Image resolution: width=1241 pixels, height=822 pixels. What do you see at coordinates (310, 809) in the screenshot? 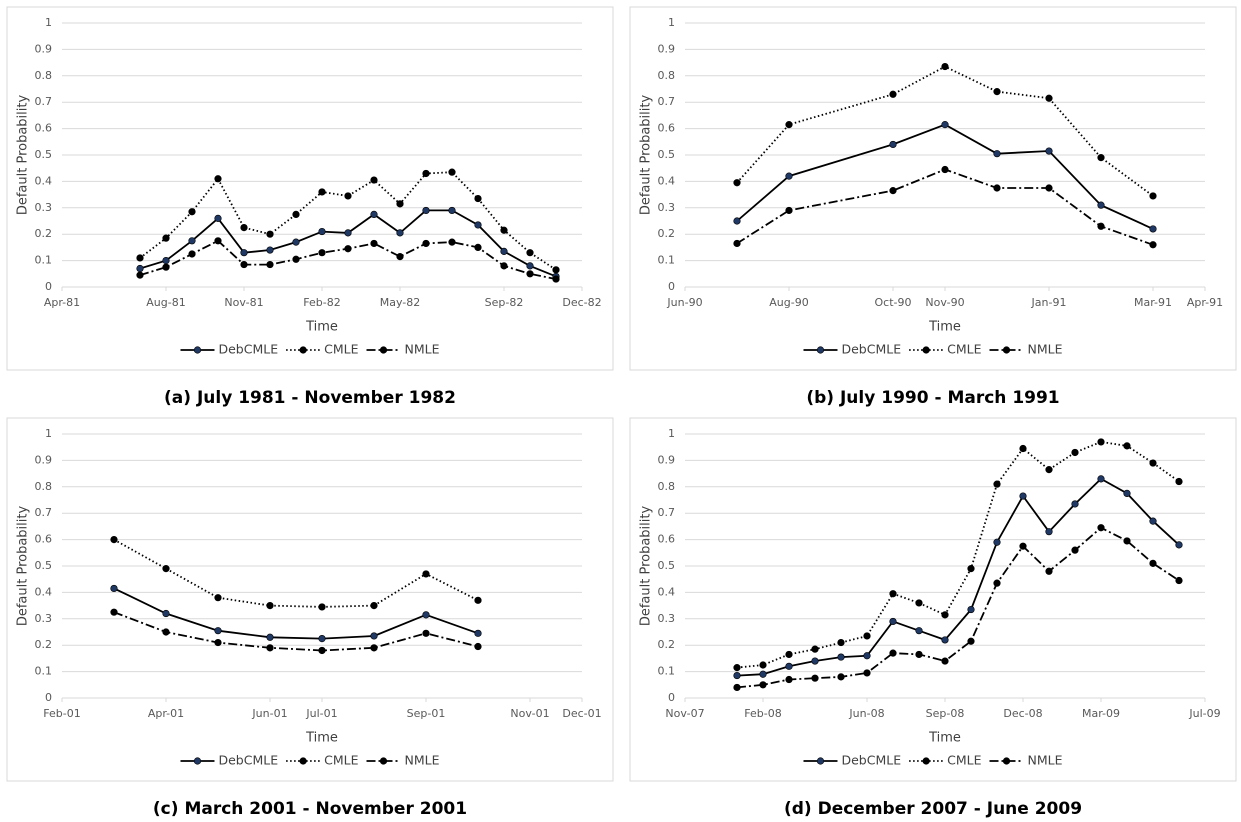
I see `caption: (c) March 2001 - November 2001` at bounding box center [310, 809].